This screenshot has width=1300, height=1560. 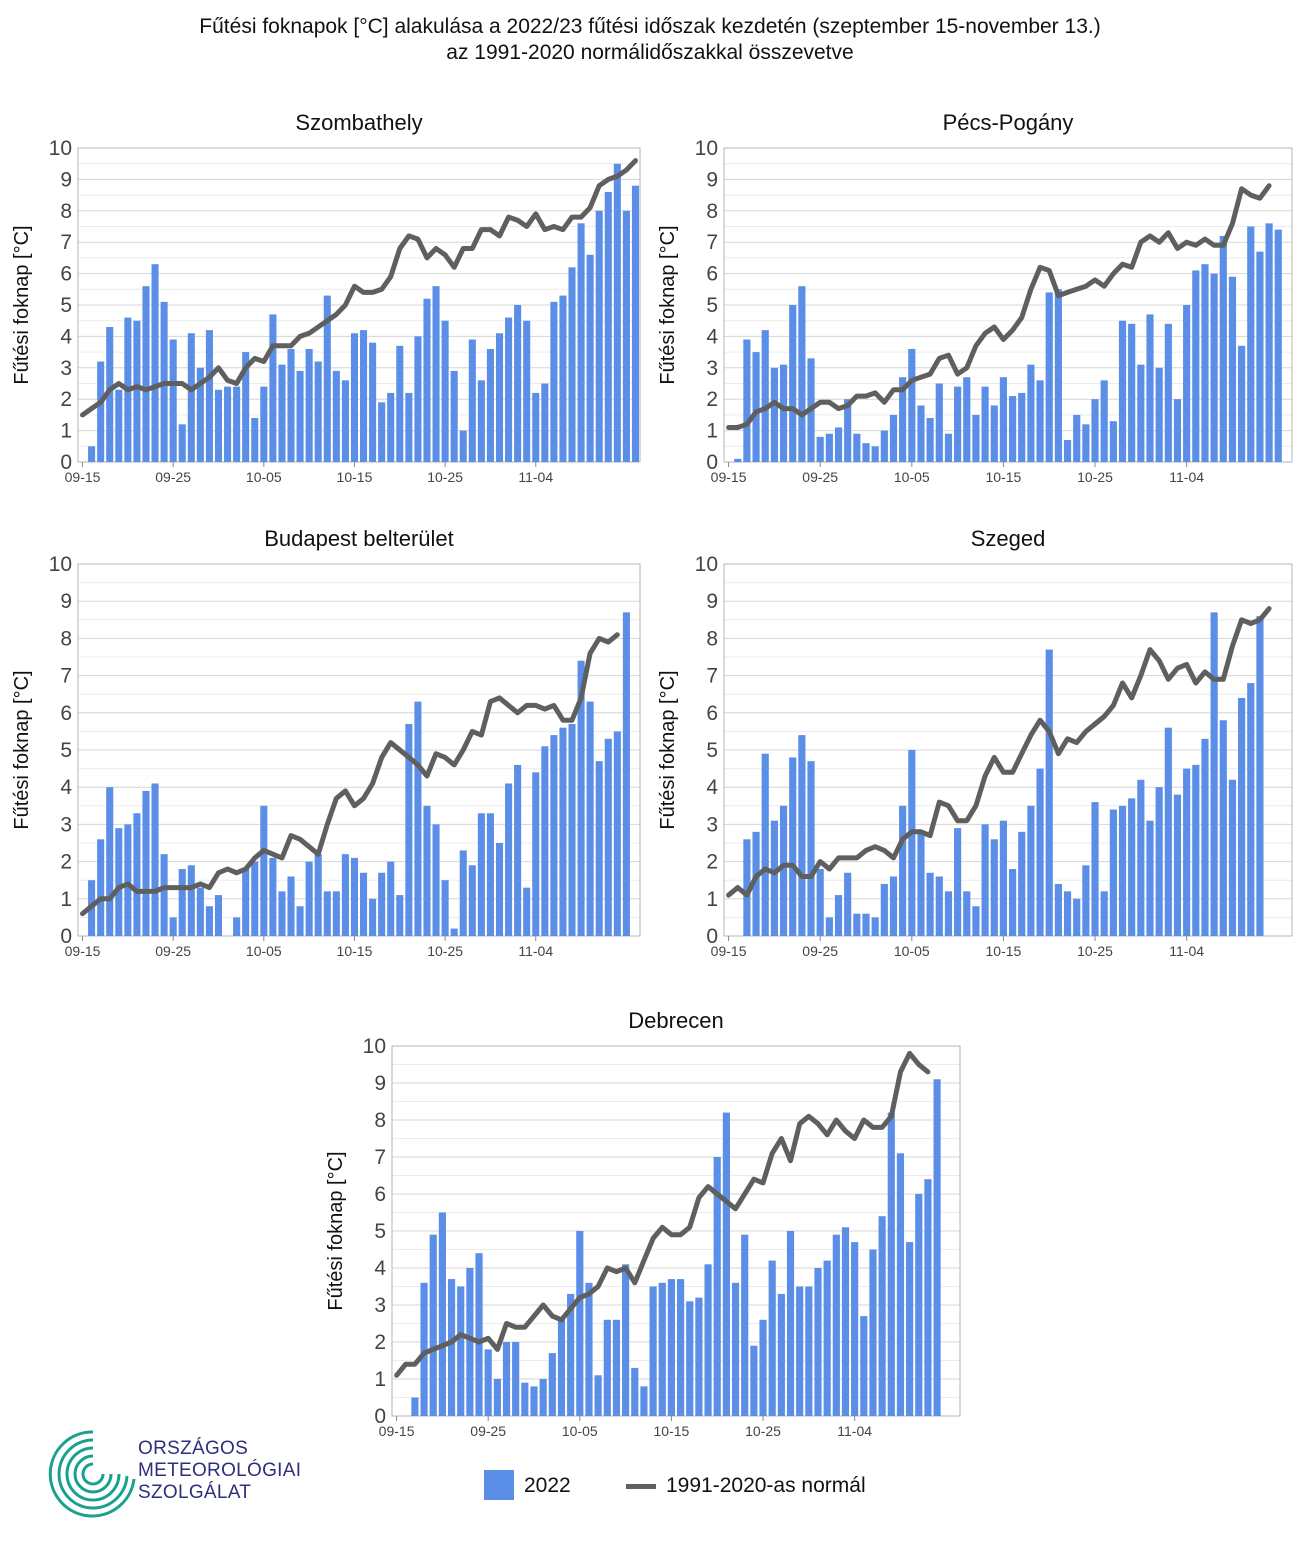 What do you see at coordinates (712, 787) in the screenshot?
I see `y-tick-label: 4` at bounding box center [712, 787].